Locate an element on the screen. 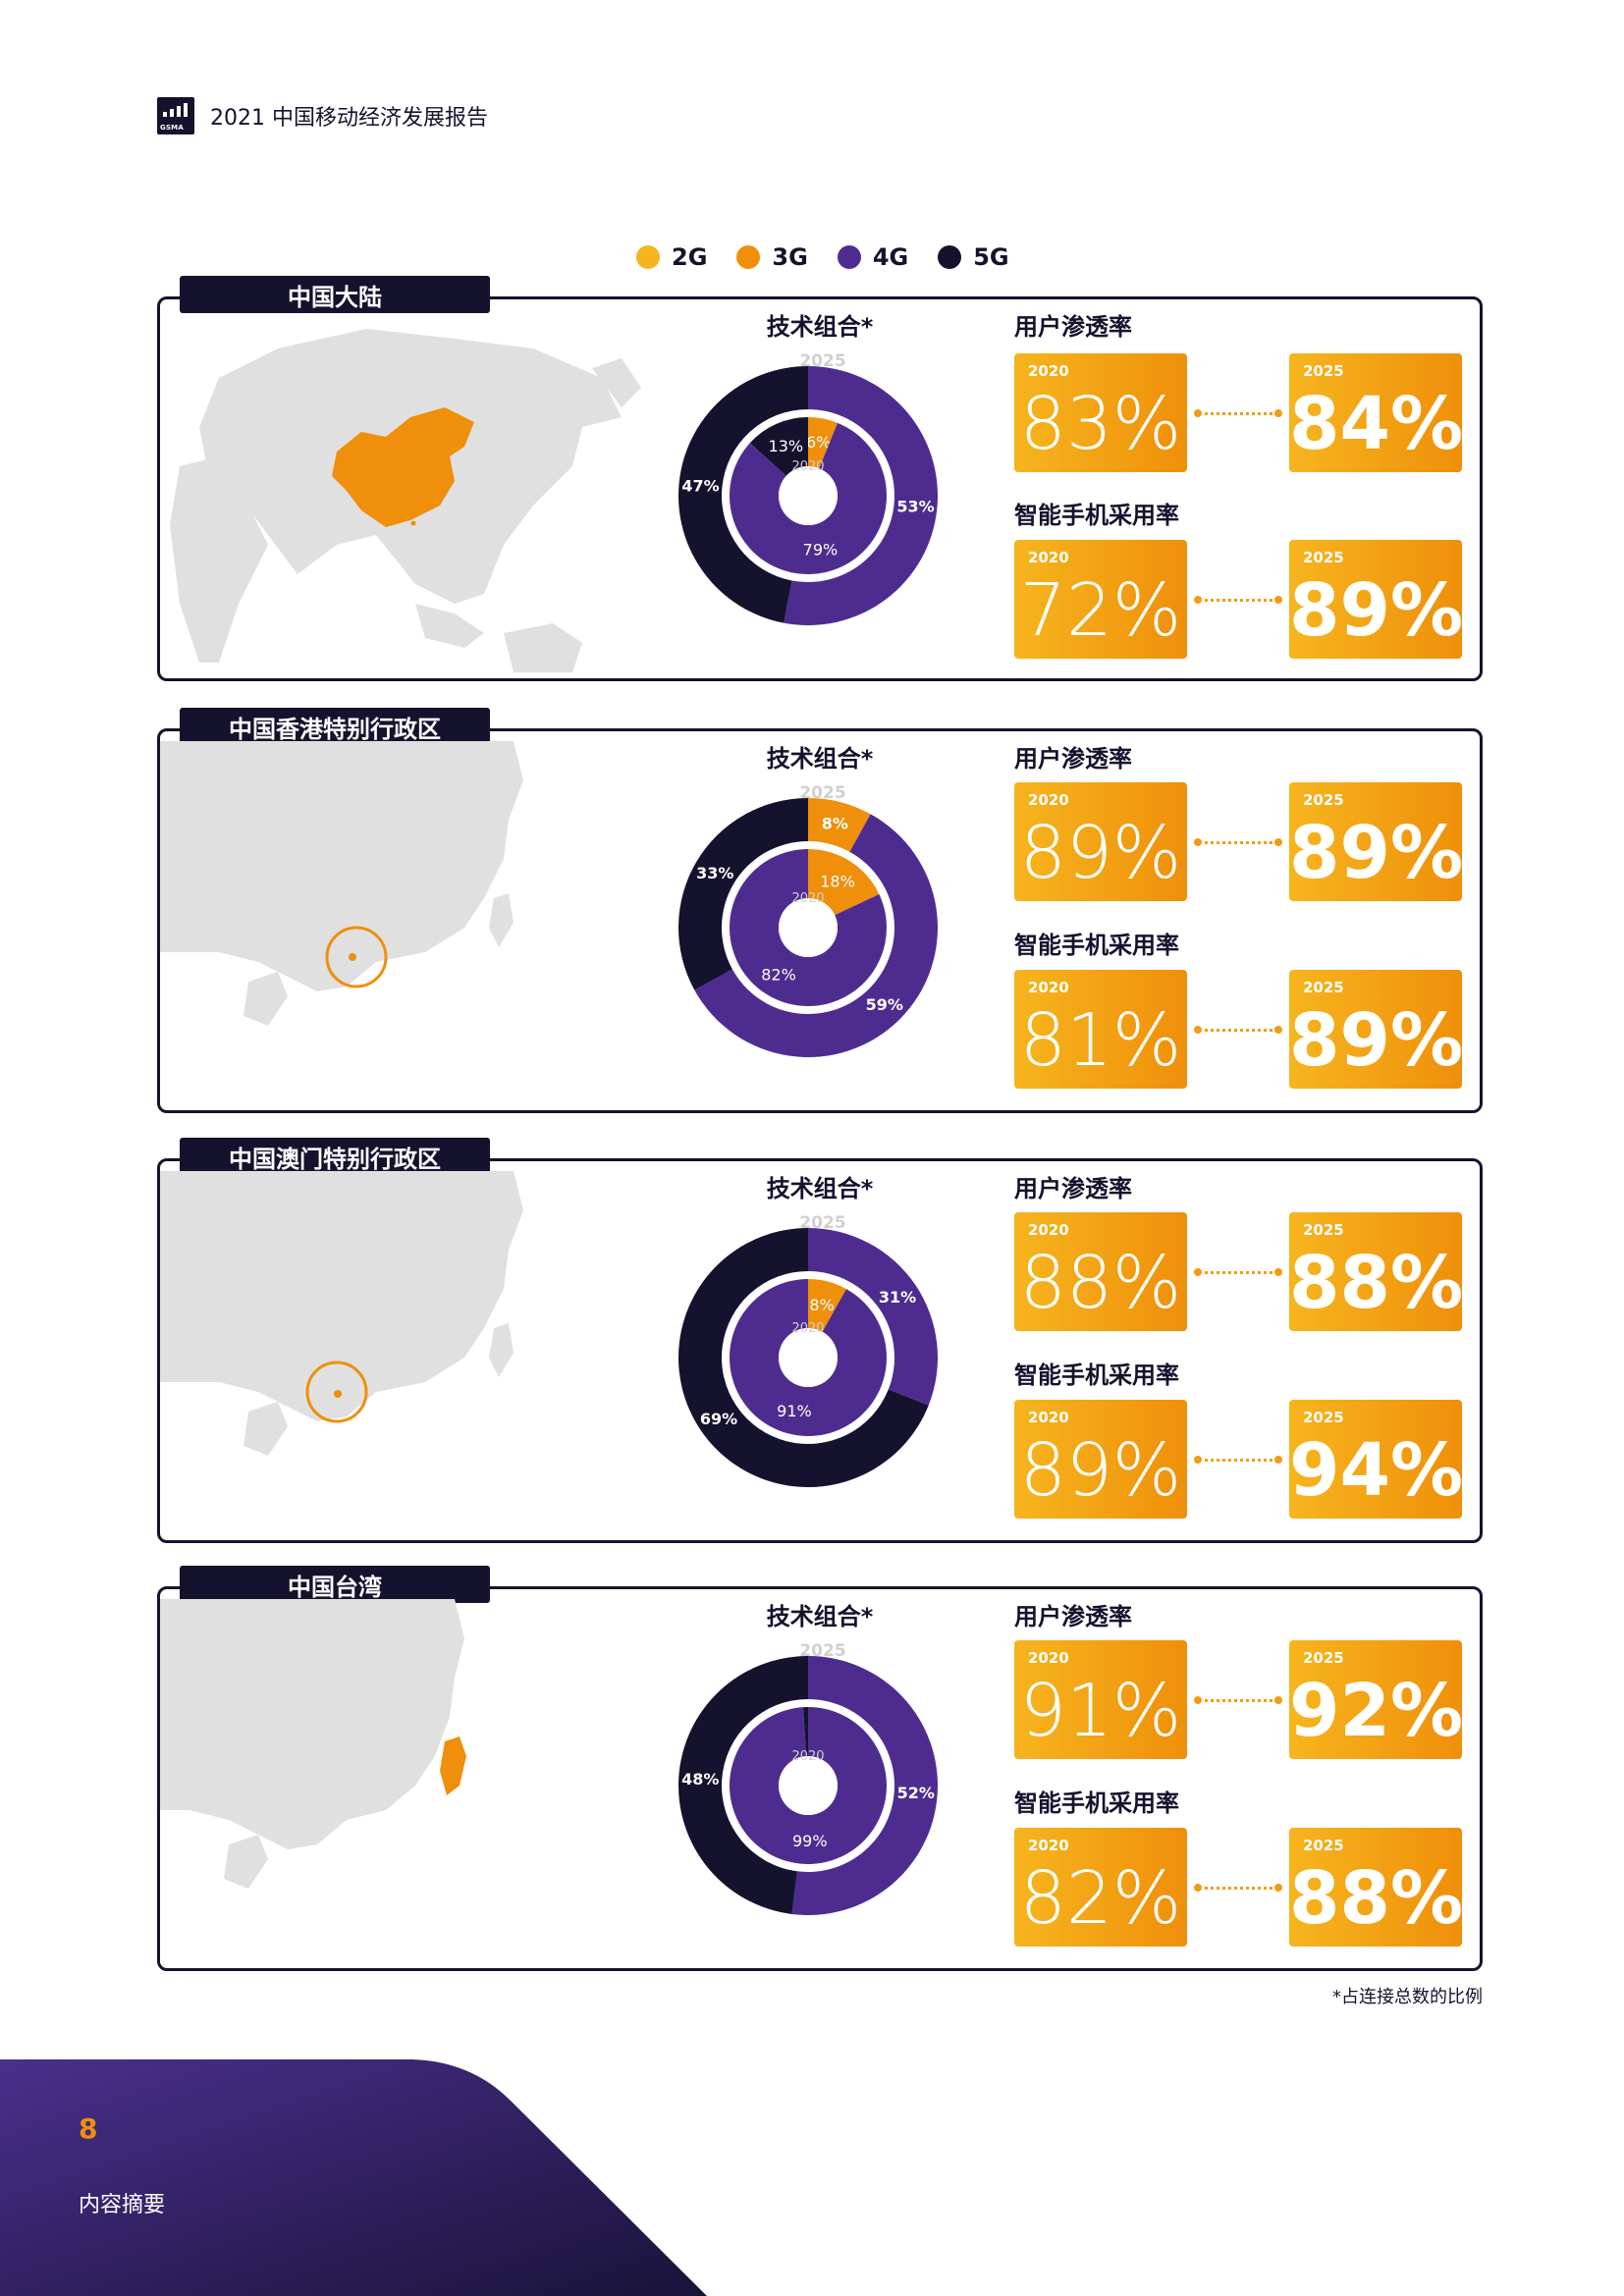 The image size is (1624, 2296). penetration-2020-value: 83% is located at coordinates (1100, 424).